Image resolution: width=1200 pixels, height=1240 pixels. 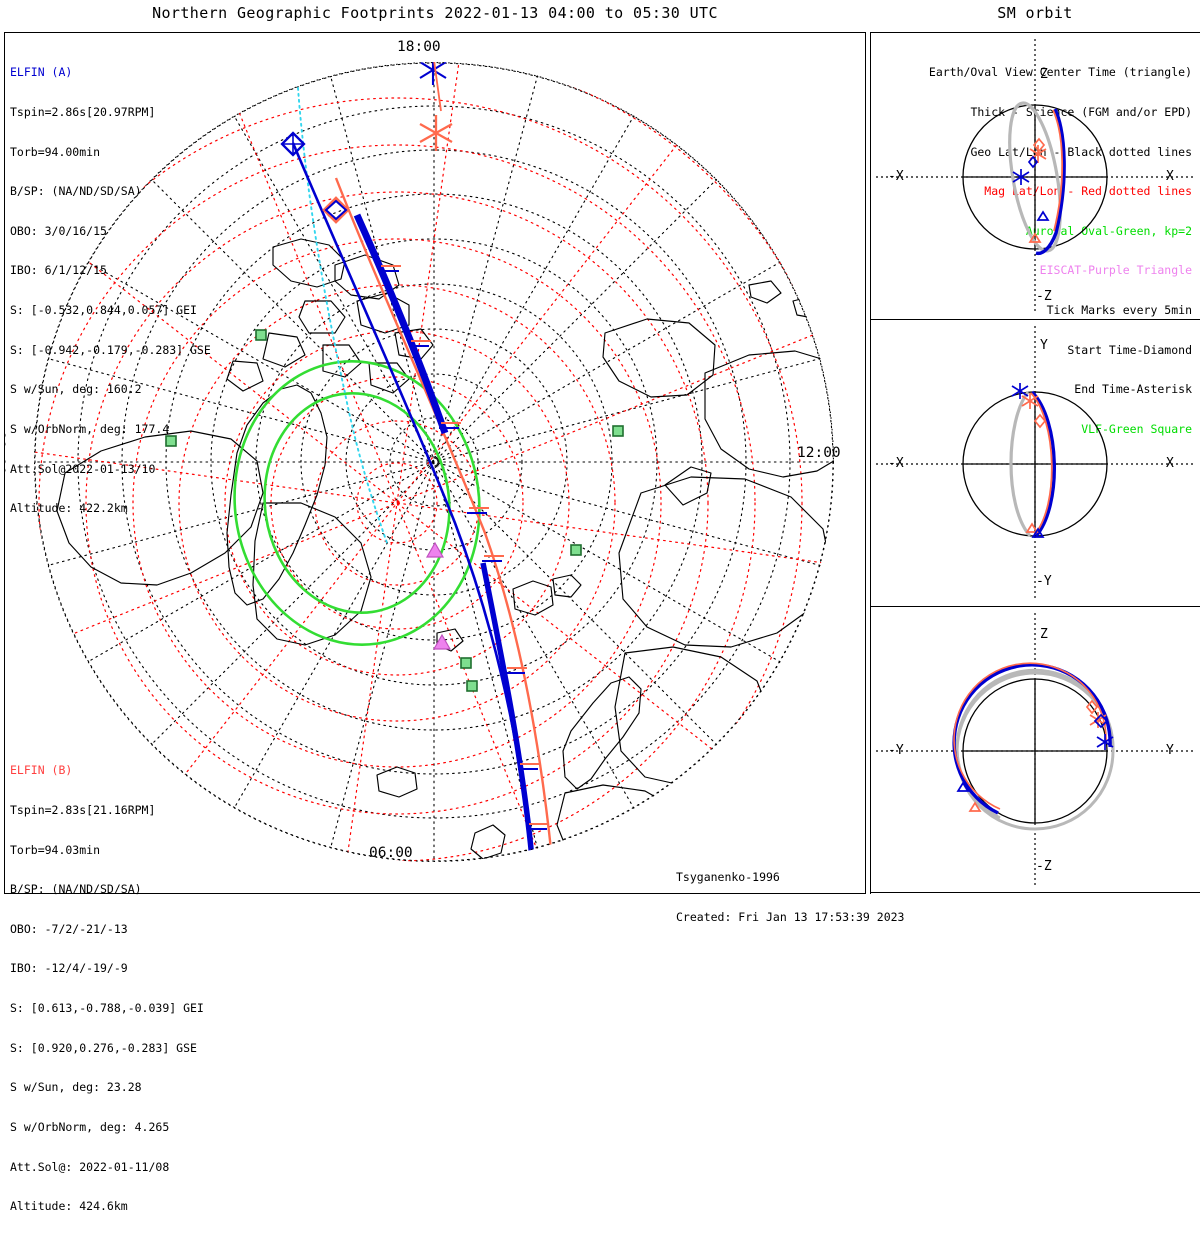 I want to click on created-timestamp: Created: Fri Jan 13 17:53:39 2023, so click(x=790, y=917).